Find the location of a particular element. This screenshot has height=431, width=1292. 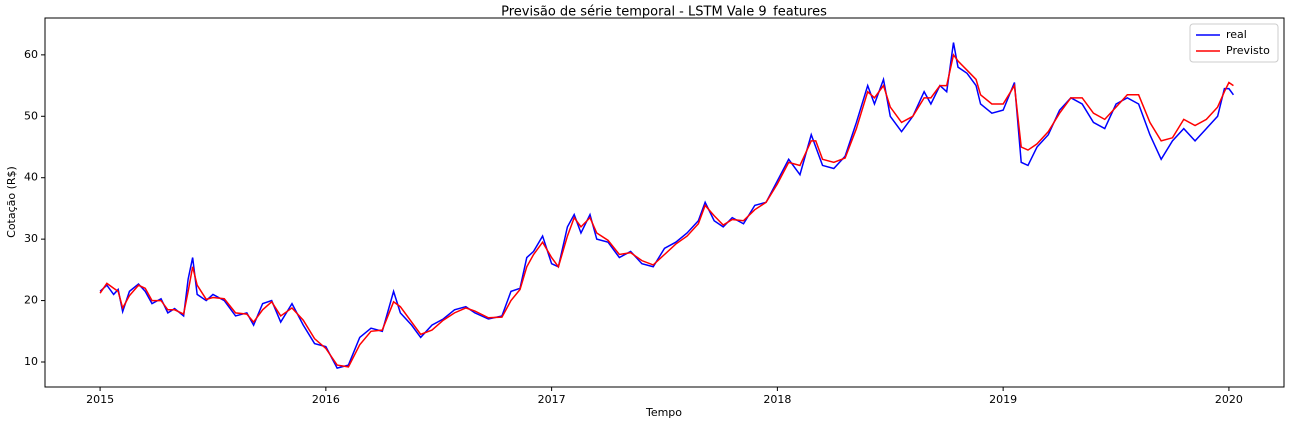

x-tick-label: 2017 is located at coordinates (552, 399).